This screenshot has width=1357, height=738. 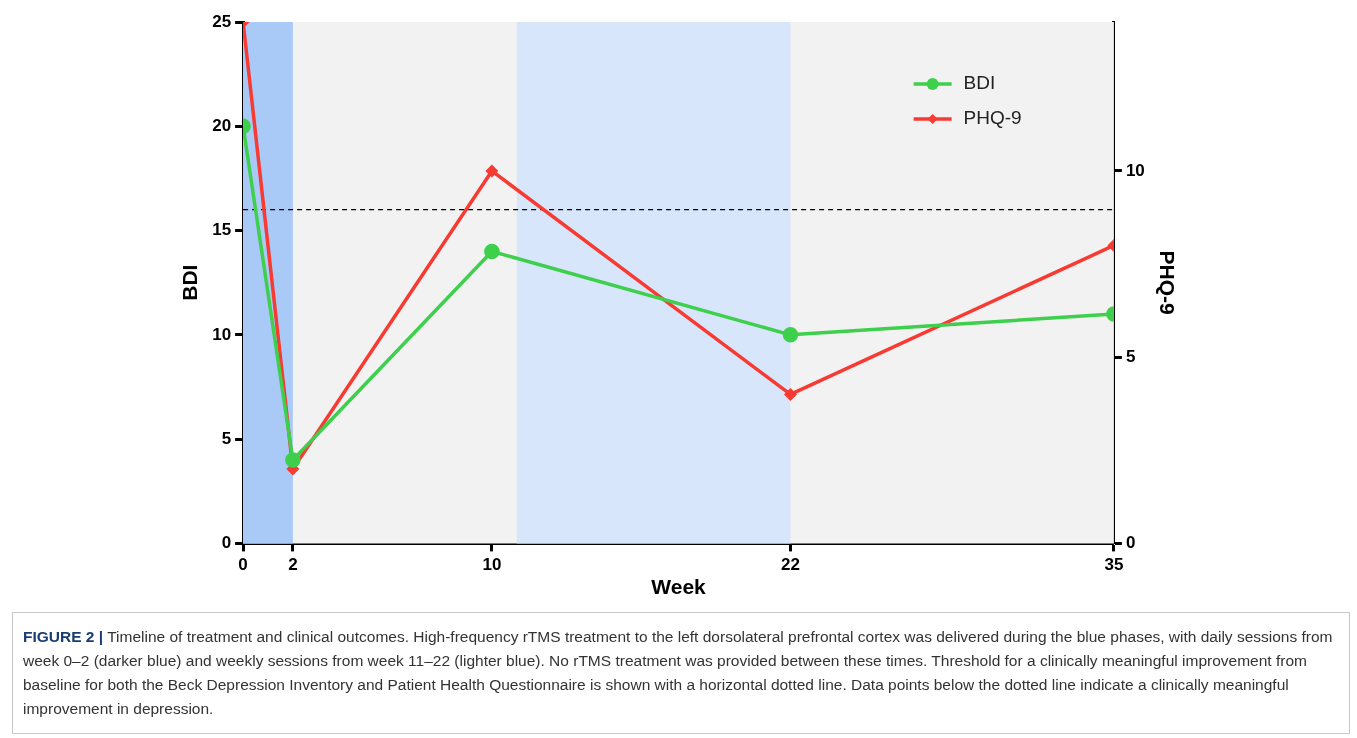 I want to click on x-tick-label: 35, so click(x=1114, y=565).